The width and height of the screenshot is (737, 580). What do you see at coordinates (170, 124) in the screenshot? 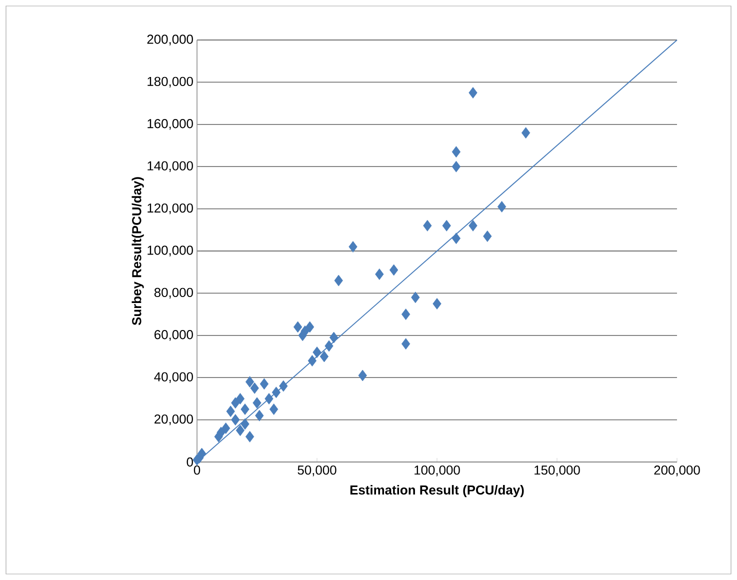
I see `y-tick-label: 160,000` at bounding box center [170, 124].